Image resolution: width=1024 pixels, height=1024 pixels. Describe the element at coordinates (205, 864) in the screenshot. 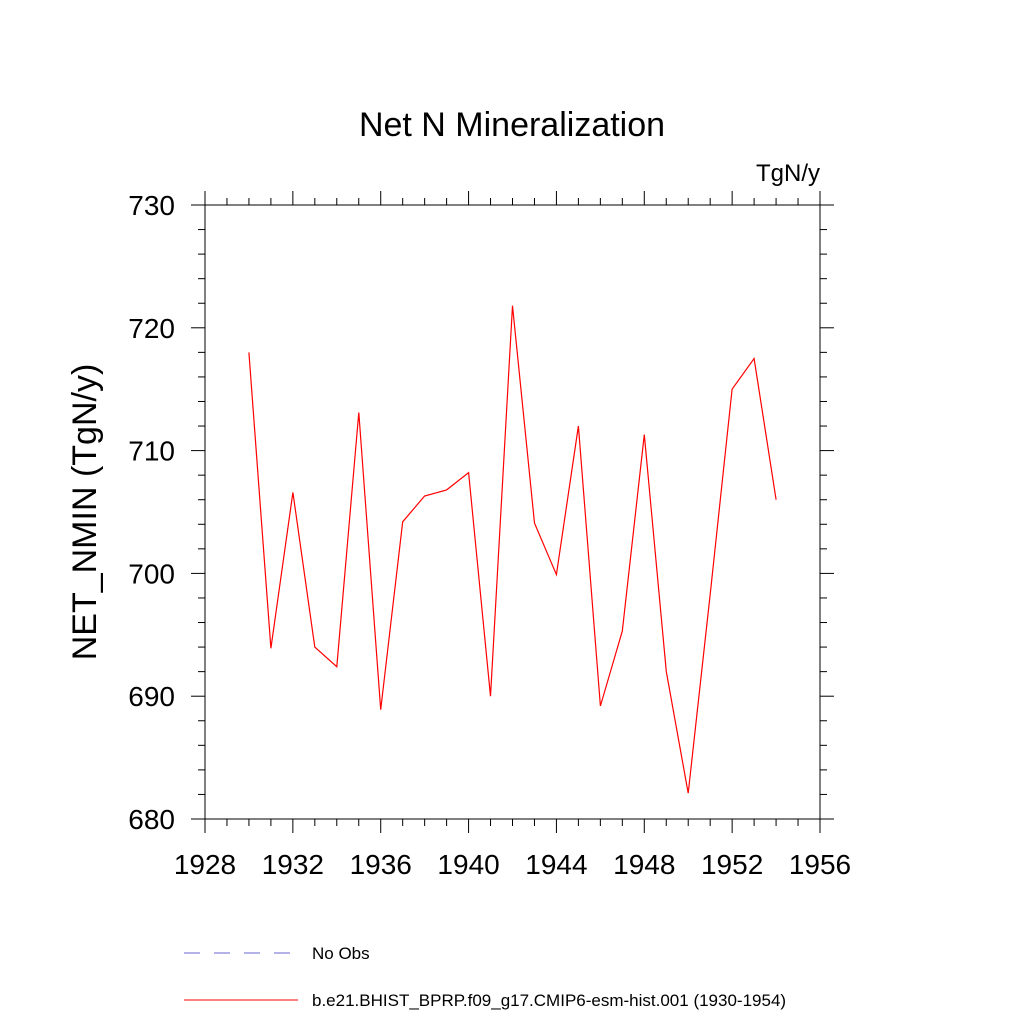

I see `x-tick-label: 1928` at that location.